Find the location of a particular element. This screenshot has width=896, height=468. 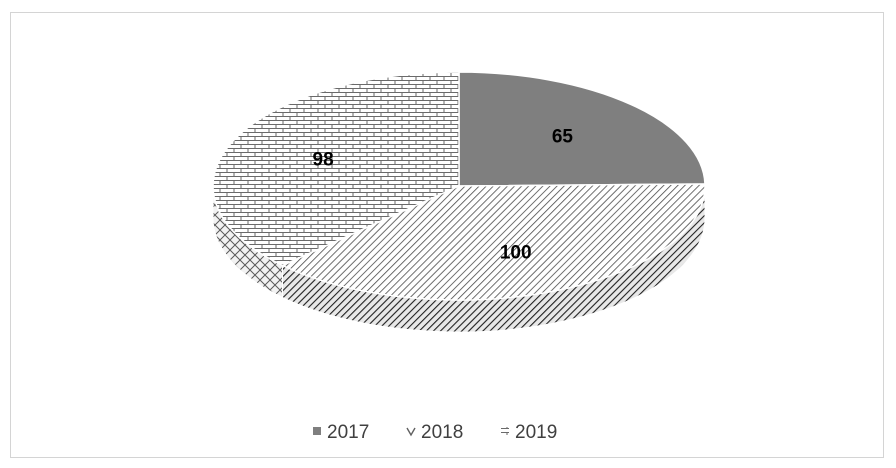

legend-item-2018: 2018 is located at coordinates (434, 432).